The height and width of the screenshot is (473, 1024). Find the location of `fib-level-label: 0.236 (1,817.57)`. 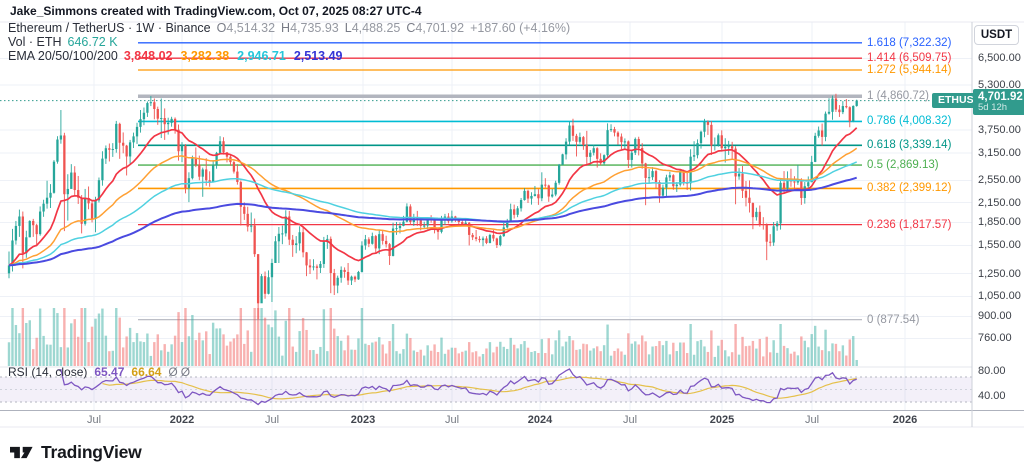

fib-level-label: 0.236 (1,817.57) is located at coordinates (909, 224).